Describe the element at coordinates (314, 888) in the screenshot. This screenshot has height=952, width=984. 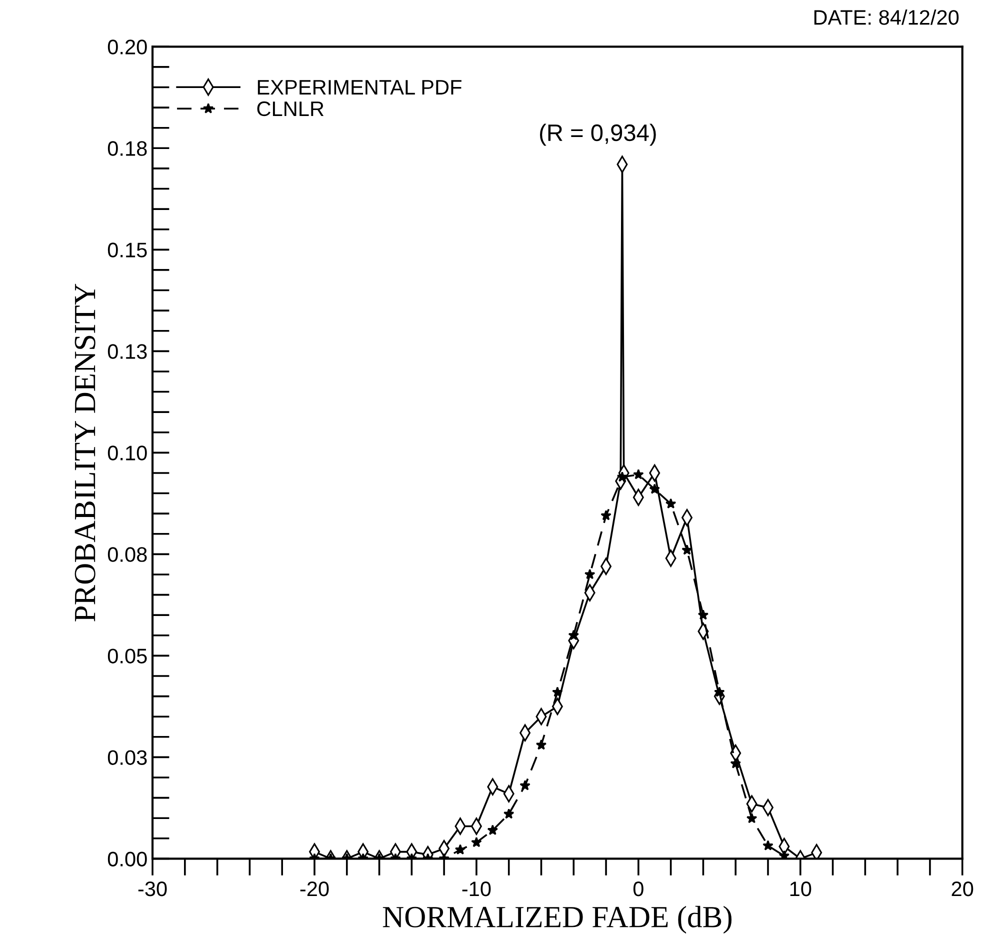
I see `x-tick-label: -20` at that location.